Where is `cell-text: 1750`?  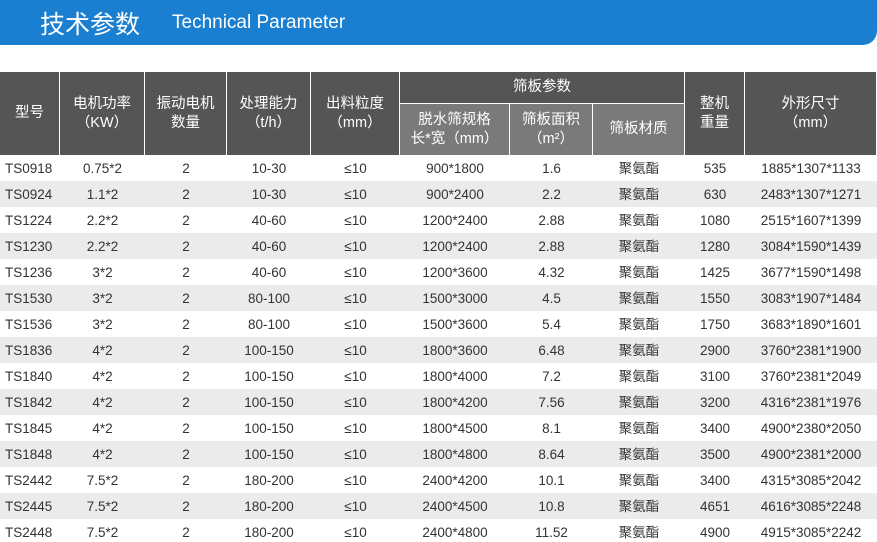 cell-text: 1750 is located at coordinates (715, 324).